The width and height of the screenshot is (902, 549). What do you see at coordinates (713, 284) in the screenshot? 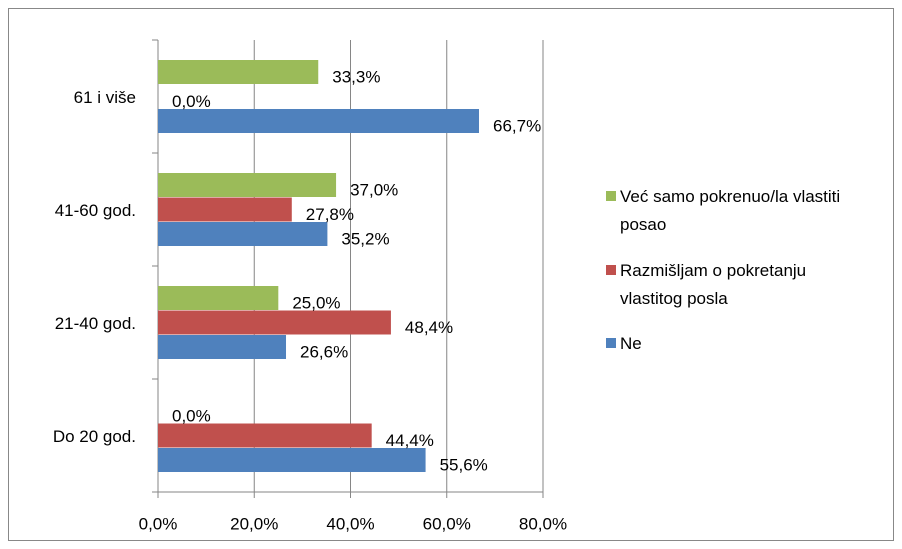
I see `legend-label: Razmišljam o pokretanju vlastitog posla` at bounding box center [713, 284].